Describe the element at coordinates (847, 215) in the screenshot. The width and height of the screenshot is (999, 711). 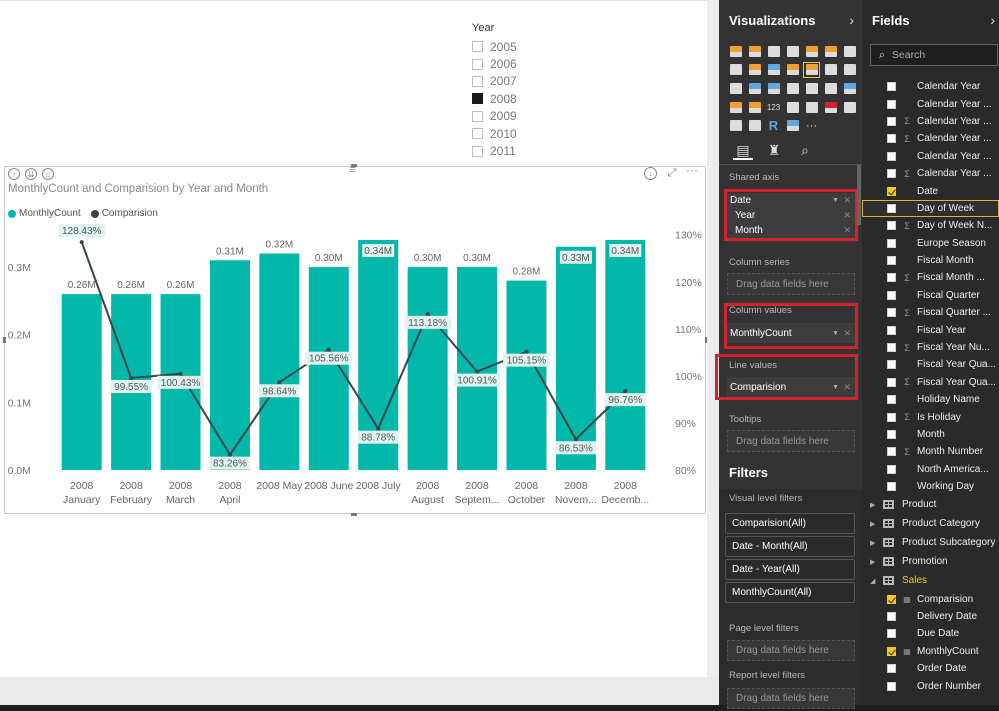
I see `remove-year-icon: ✕` at that location.